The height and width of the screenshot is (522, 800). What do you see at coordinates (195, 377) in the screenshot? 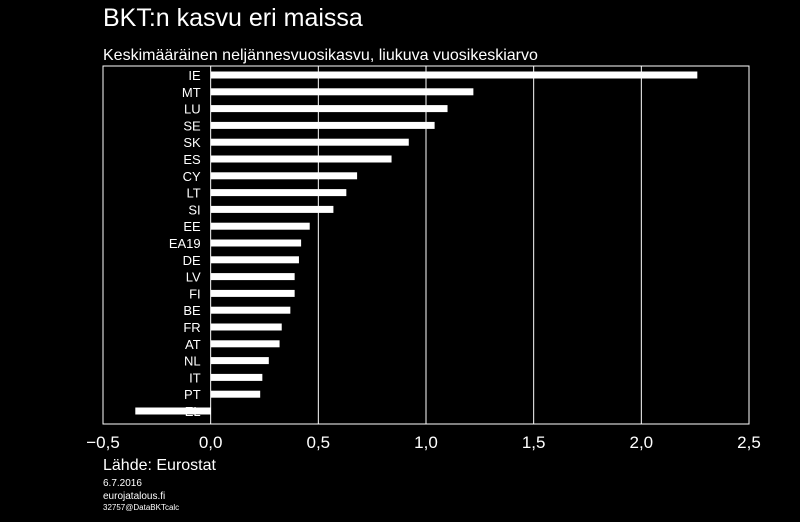
I see `category-label: IT` at bounding box center [195, 377].